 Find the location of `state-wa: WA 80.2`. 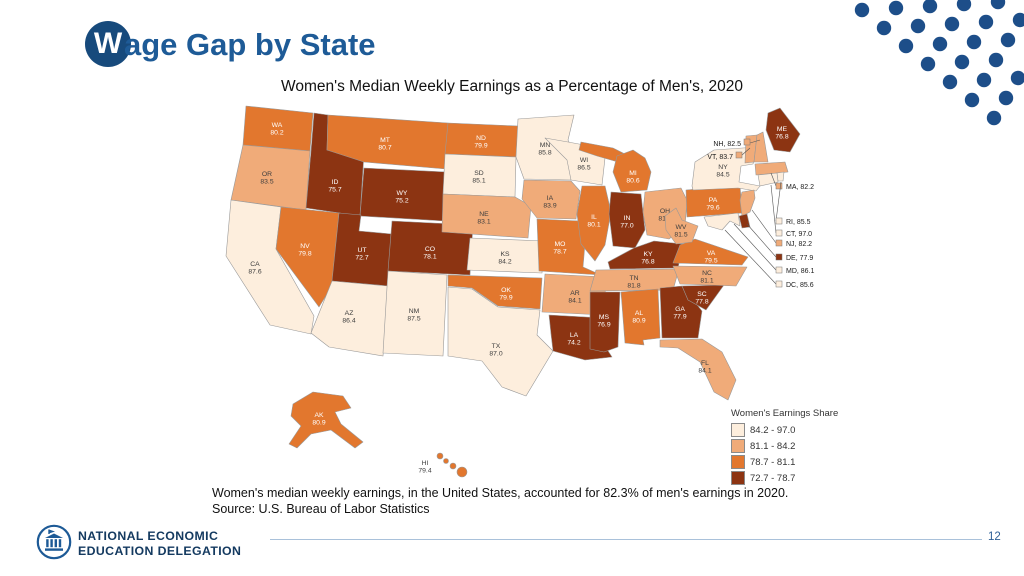

state-wa: WA 80.2 is located at coordinates (278, 128).